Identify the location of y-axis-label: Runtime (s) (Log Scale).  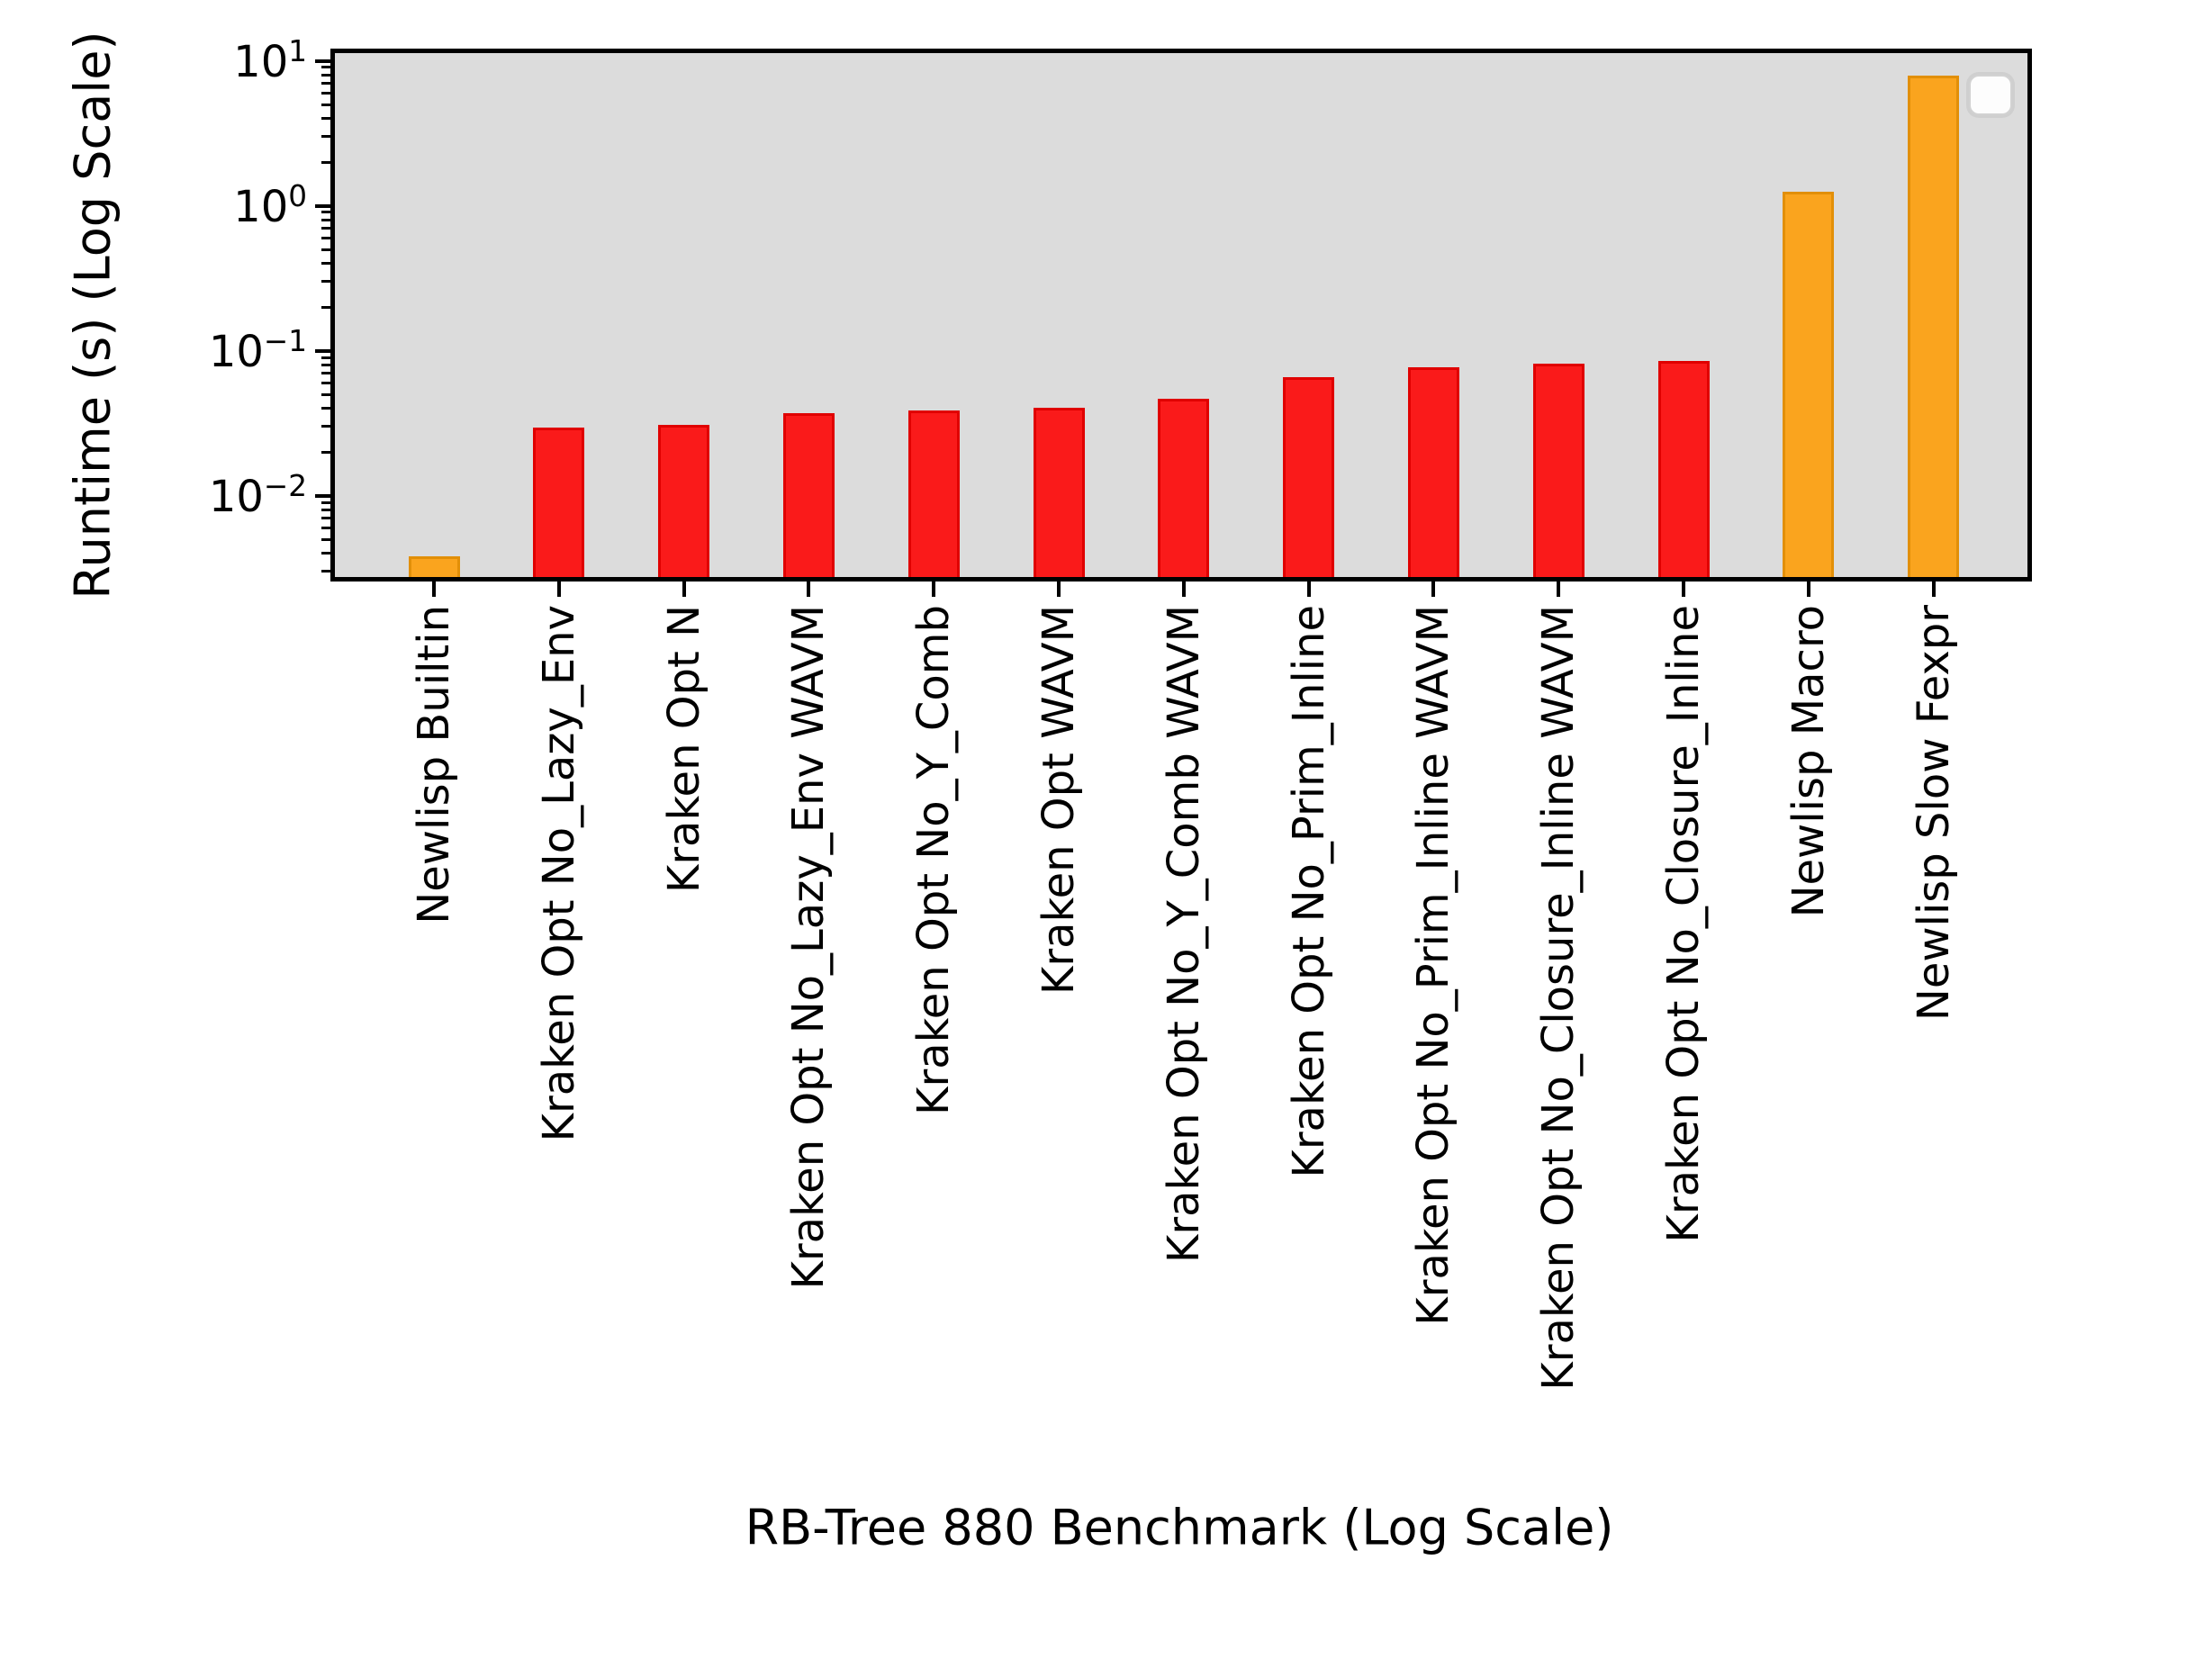
(93, 315).